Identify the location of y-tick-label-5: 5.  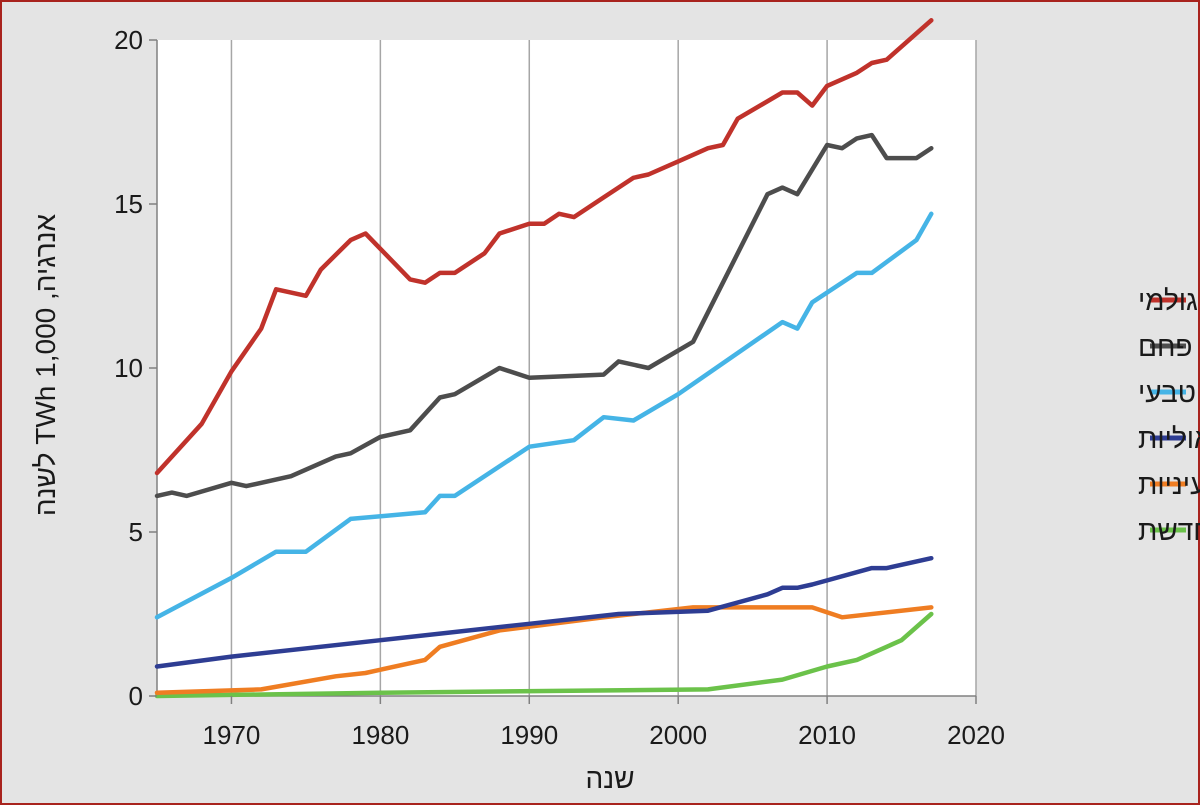
(136, 532).